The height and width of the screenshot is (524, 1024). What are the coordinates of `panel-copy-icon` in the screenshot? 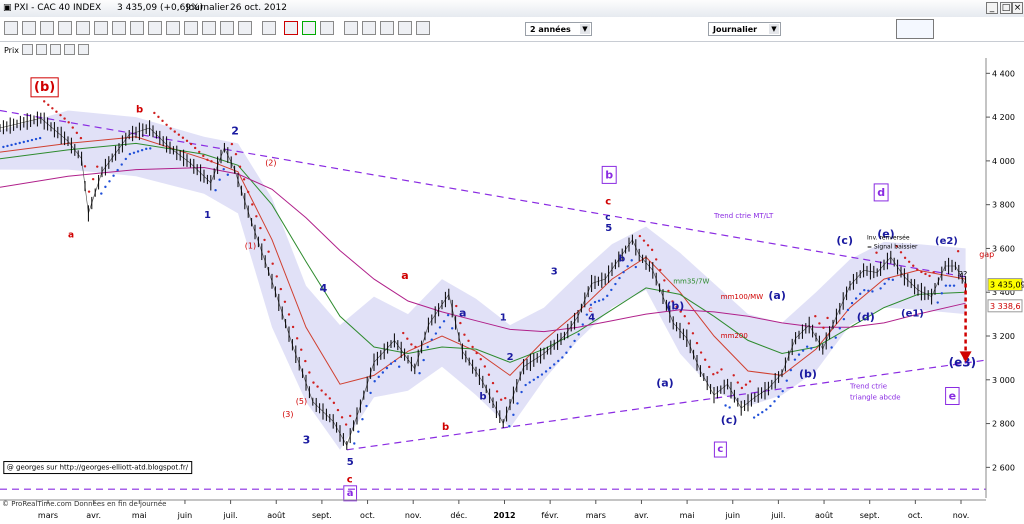 It's located at (41, 49).